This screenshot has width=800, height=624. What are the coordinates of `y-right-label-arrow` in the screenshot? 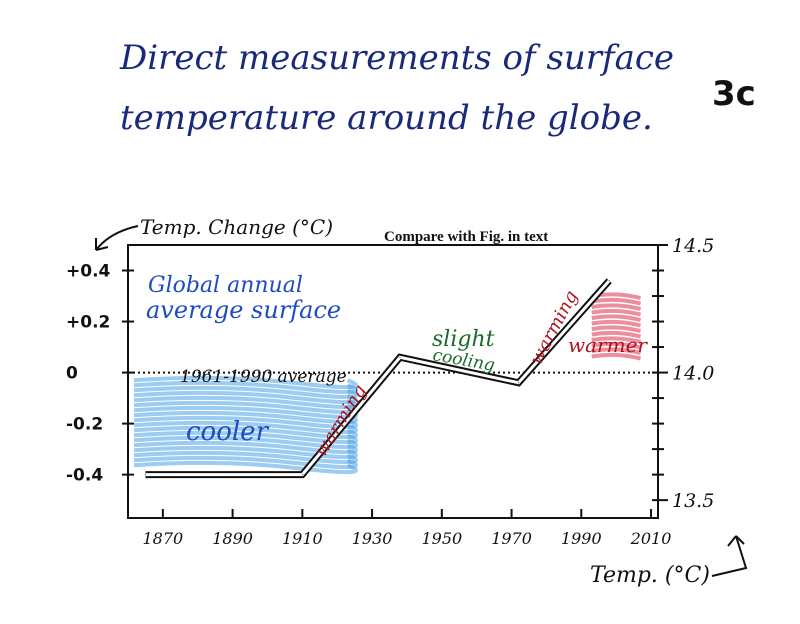 It's located at (729, 556).